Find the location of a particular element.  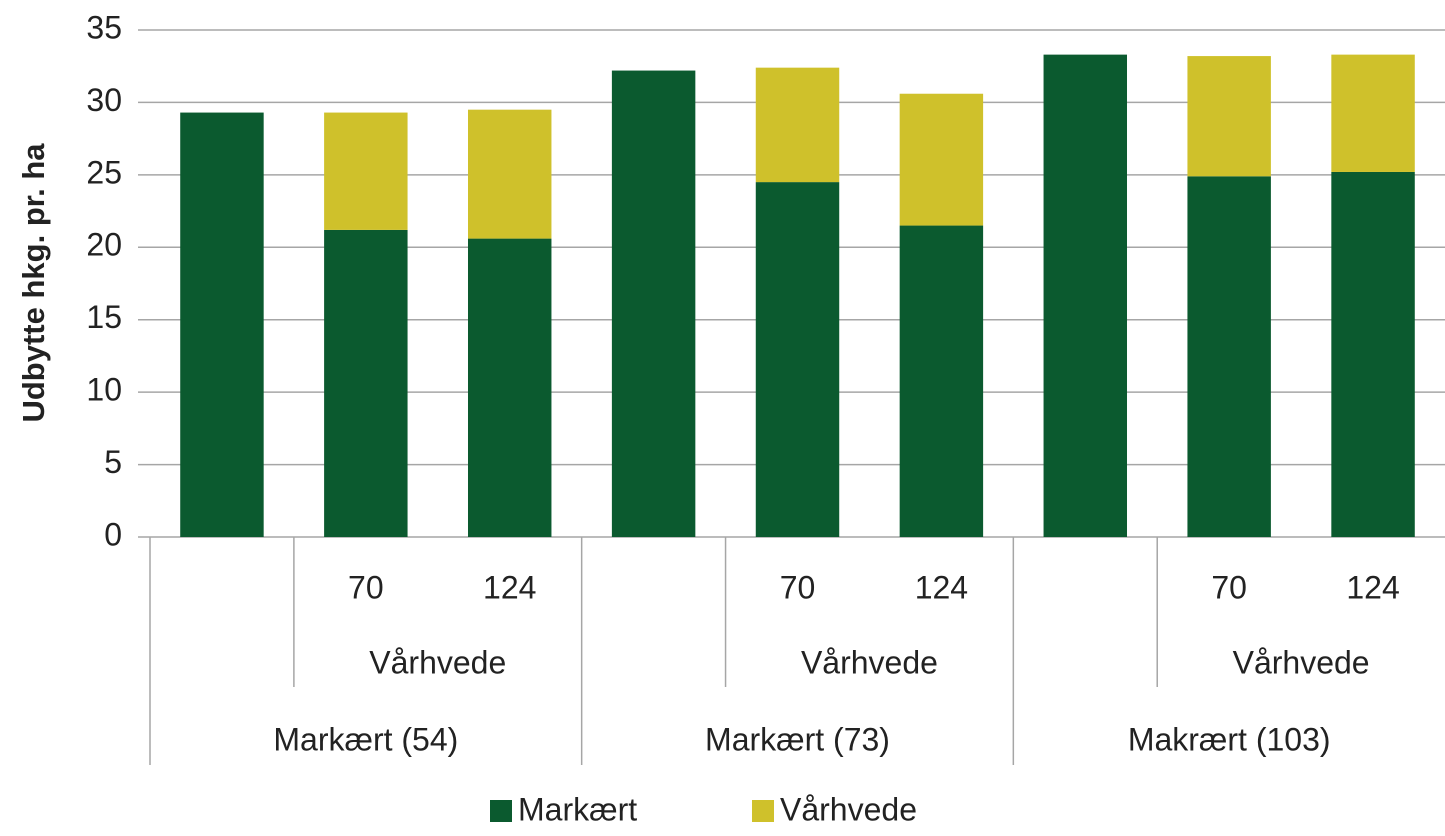

y-tick-label: 0 is located at coordinates (113, 534).